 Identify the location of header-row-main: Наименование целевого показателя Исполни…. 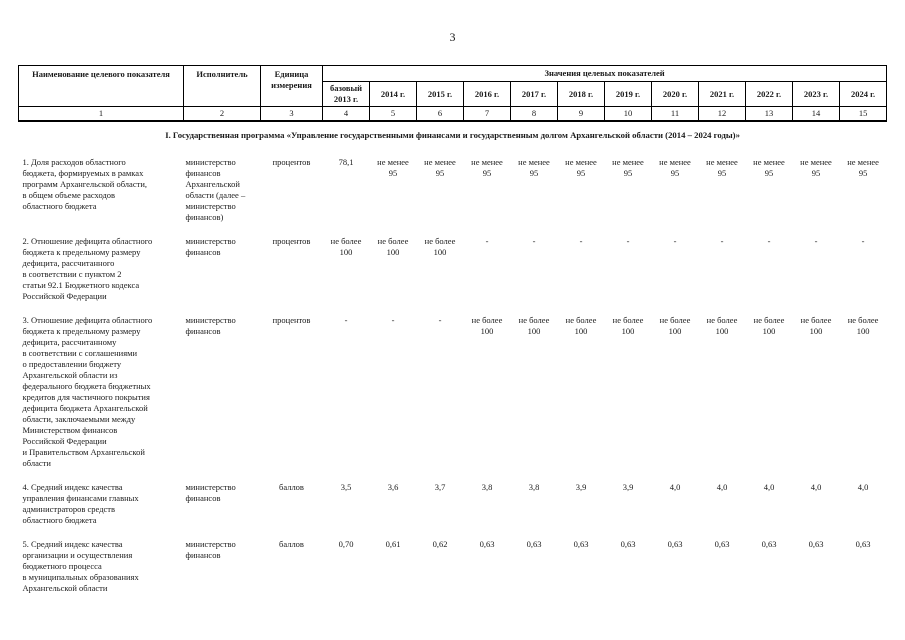
(453, 86).